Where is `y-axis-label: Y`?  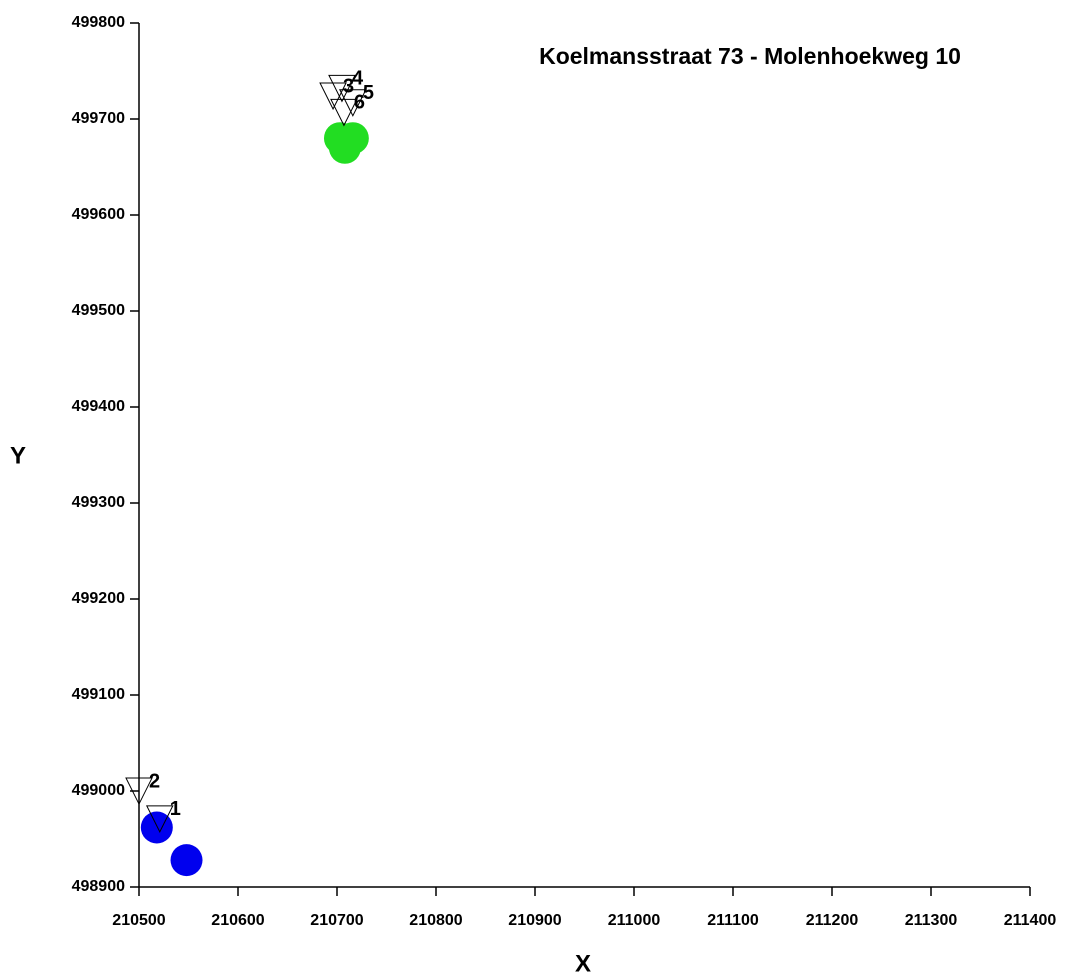 y-axis-label: Y is located at coordinates (18, 455).